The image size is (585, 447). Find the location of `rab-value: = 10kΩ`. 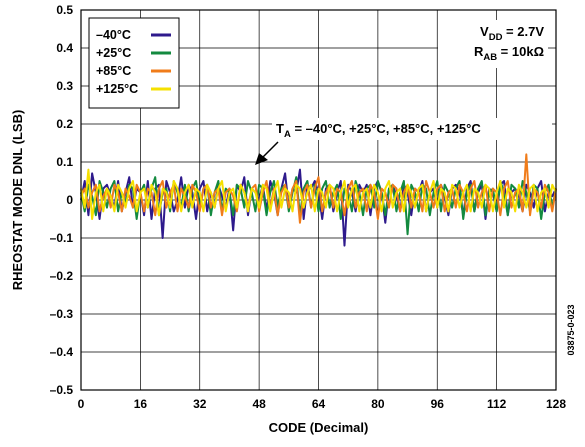

rab-value: = 10kΩ is located at coordinates (520, 51).